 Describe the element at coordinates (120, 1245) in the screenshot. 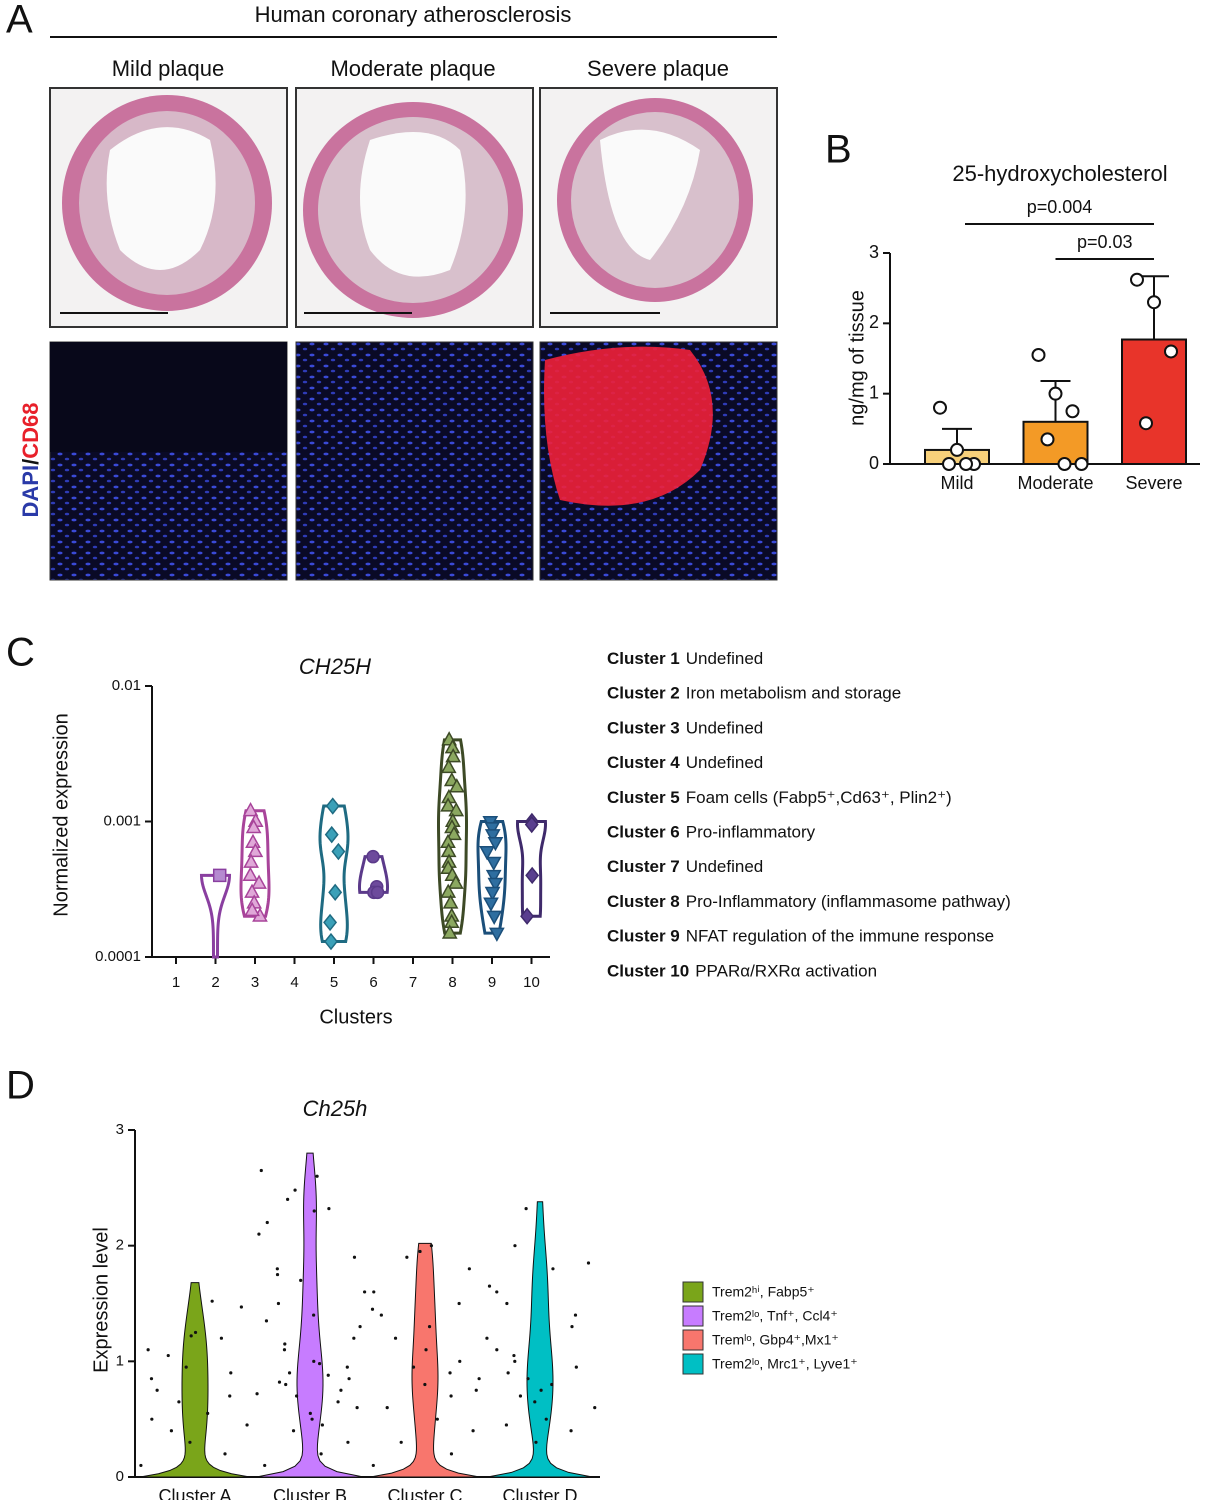

I see `y-tick-label: 2` at that location.